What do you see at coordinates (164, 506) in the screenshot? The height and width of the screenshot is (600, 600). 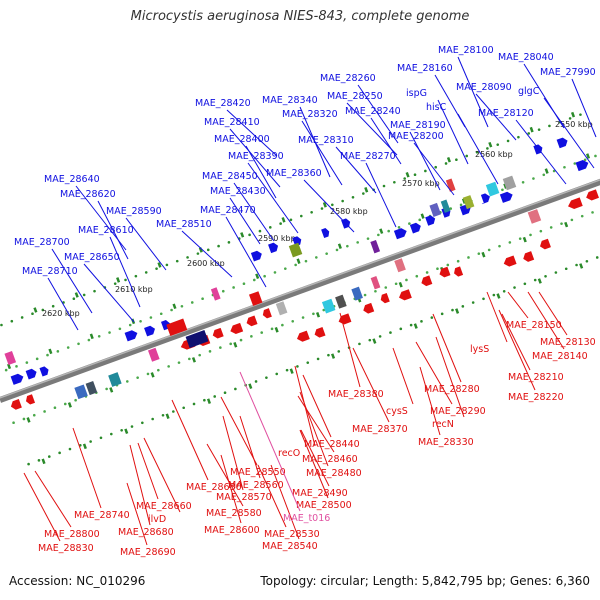 I see `reverse-gene-label: MAE_28660` at bounding box center [164, 506].